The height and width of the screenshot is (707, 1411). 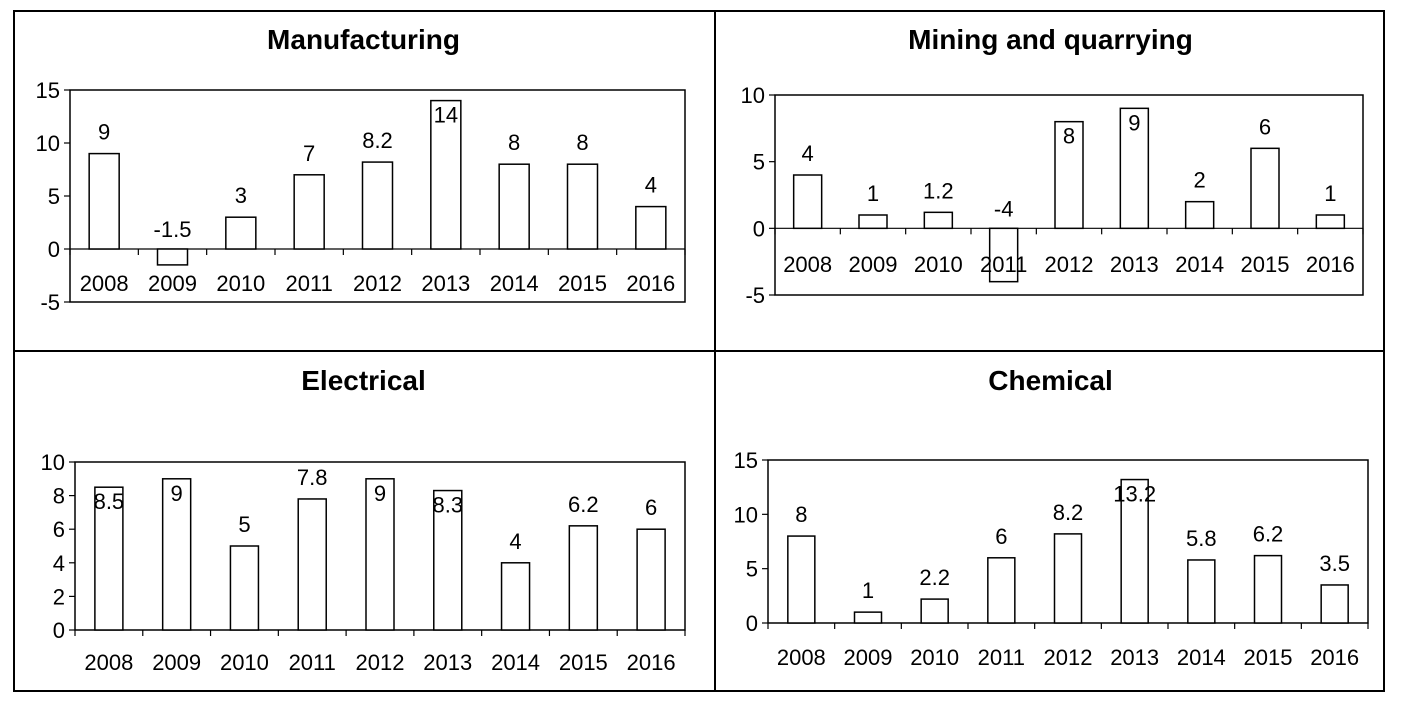 What do you see at coordinates (1050, 380) in the screenshot?
I see `chemical-title: Chemical` at bounding box center [1050, 380].